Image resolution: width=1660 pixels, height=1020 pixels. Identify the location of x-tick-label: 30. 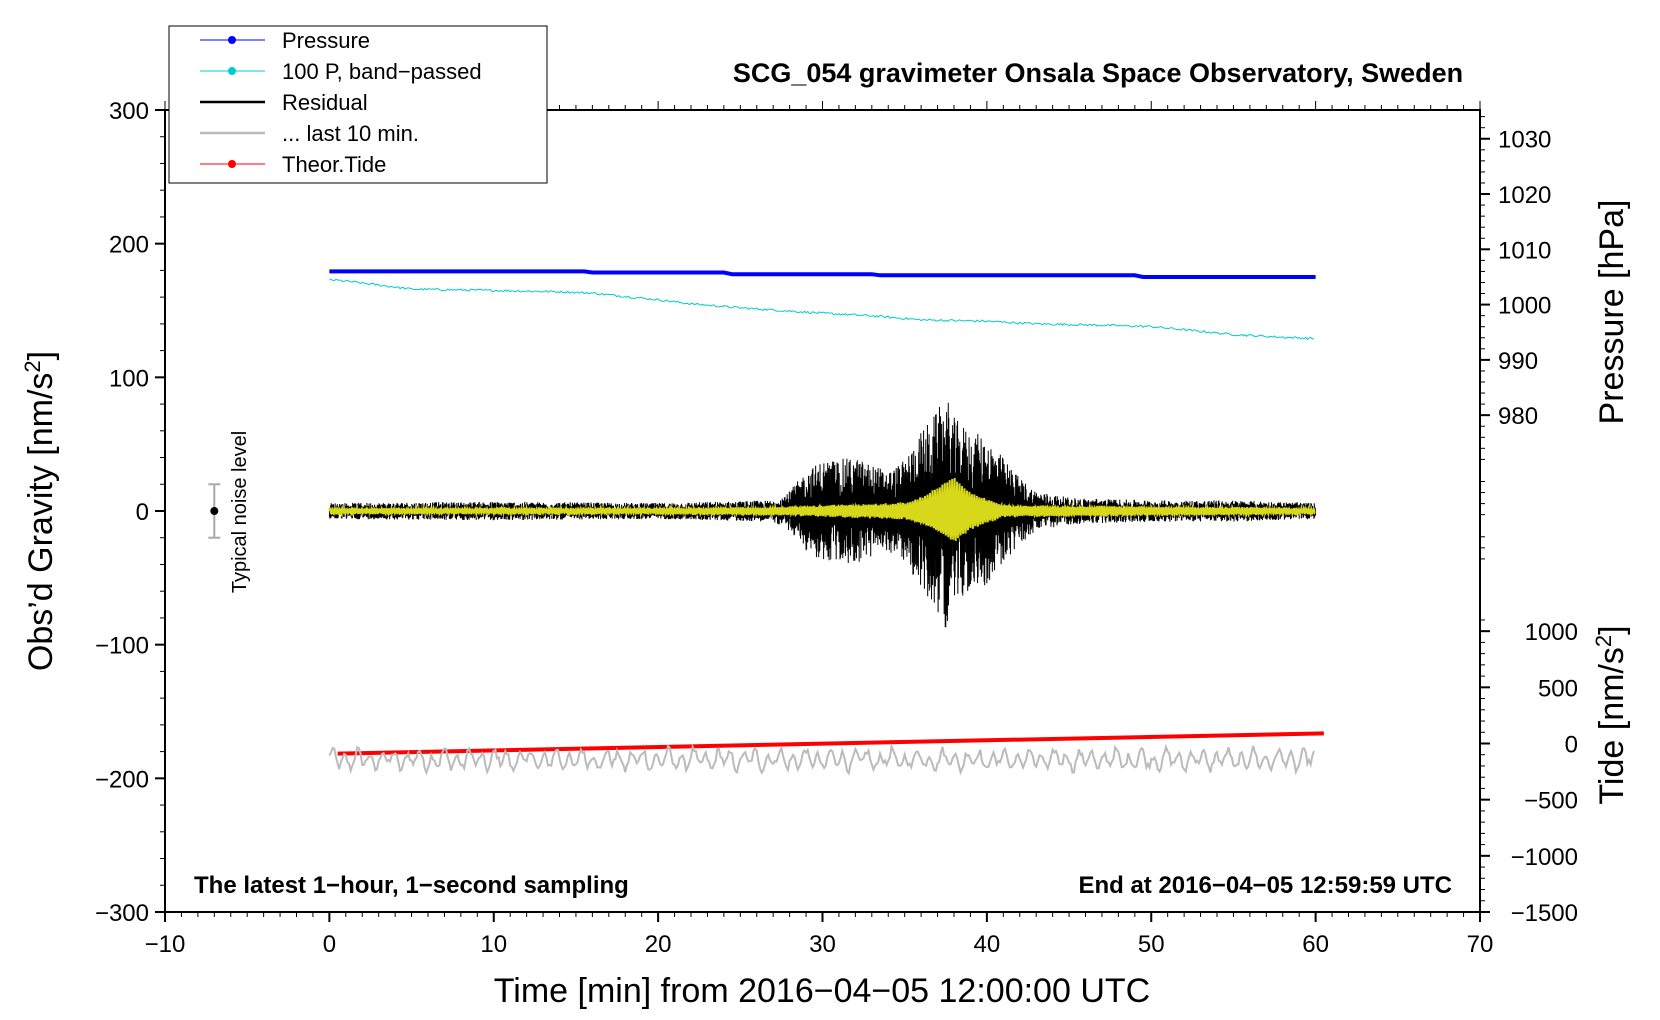
(822, 944).